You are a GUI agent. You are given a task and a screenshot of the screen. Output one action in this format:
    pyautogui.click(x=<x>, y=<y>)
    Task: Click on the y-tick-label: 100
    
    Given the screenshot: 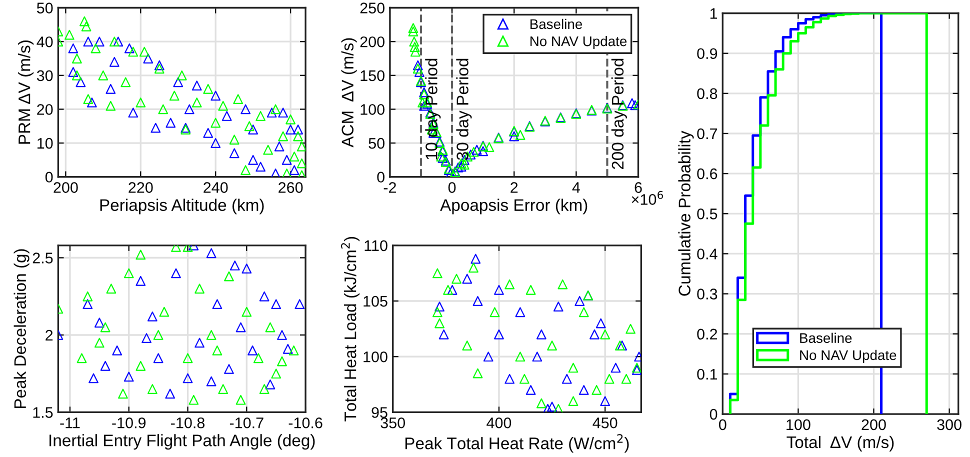 What is the action you would take?
    pyautogui.click(x=372, y=109)
    